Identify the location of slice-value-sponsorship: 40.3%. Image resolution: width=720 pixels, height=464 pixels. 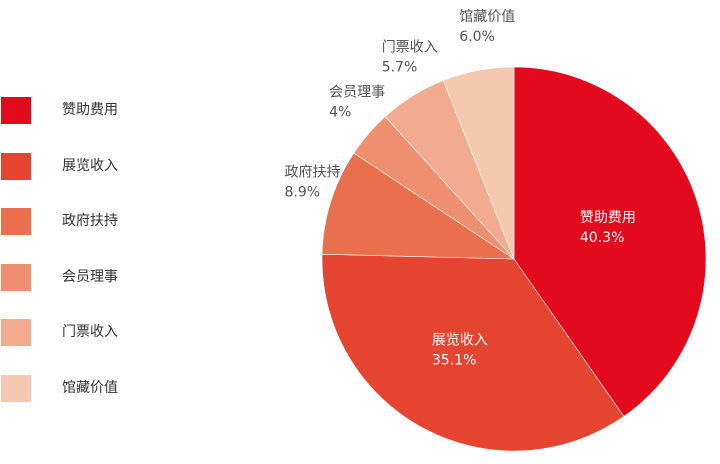
(602, 238).